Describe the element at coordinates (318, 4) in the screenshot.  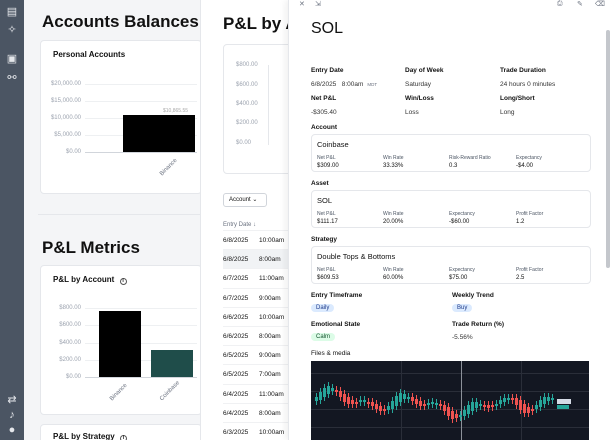
I see `expand-icon: ⇲` at that location.